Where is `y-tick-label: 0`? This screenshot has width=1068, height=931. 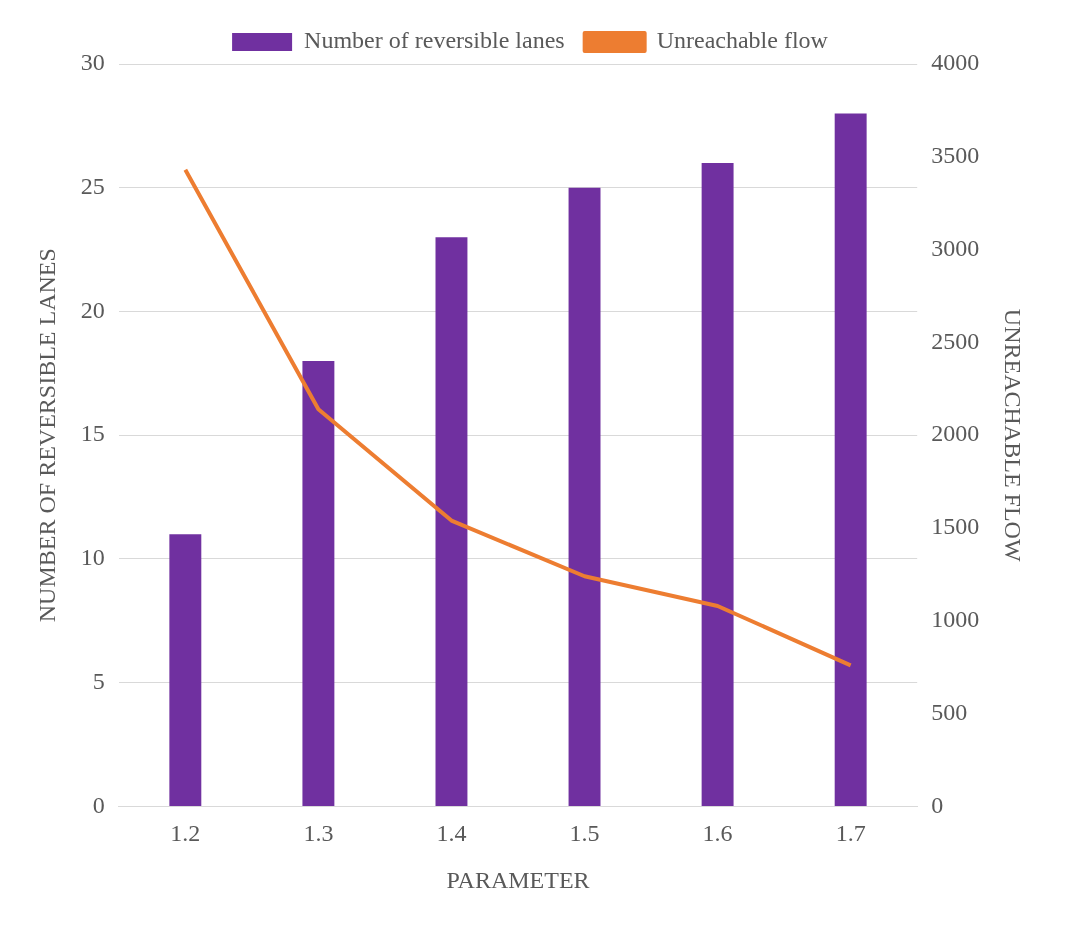
y-tick-label: 0 is located at coordinates (98, 804).